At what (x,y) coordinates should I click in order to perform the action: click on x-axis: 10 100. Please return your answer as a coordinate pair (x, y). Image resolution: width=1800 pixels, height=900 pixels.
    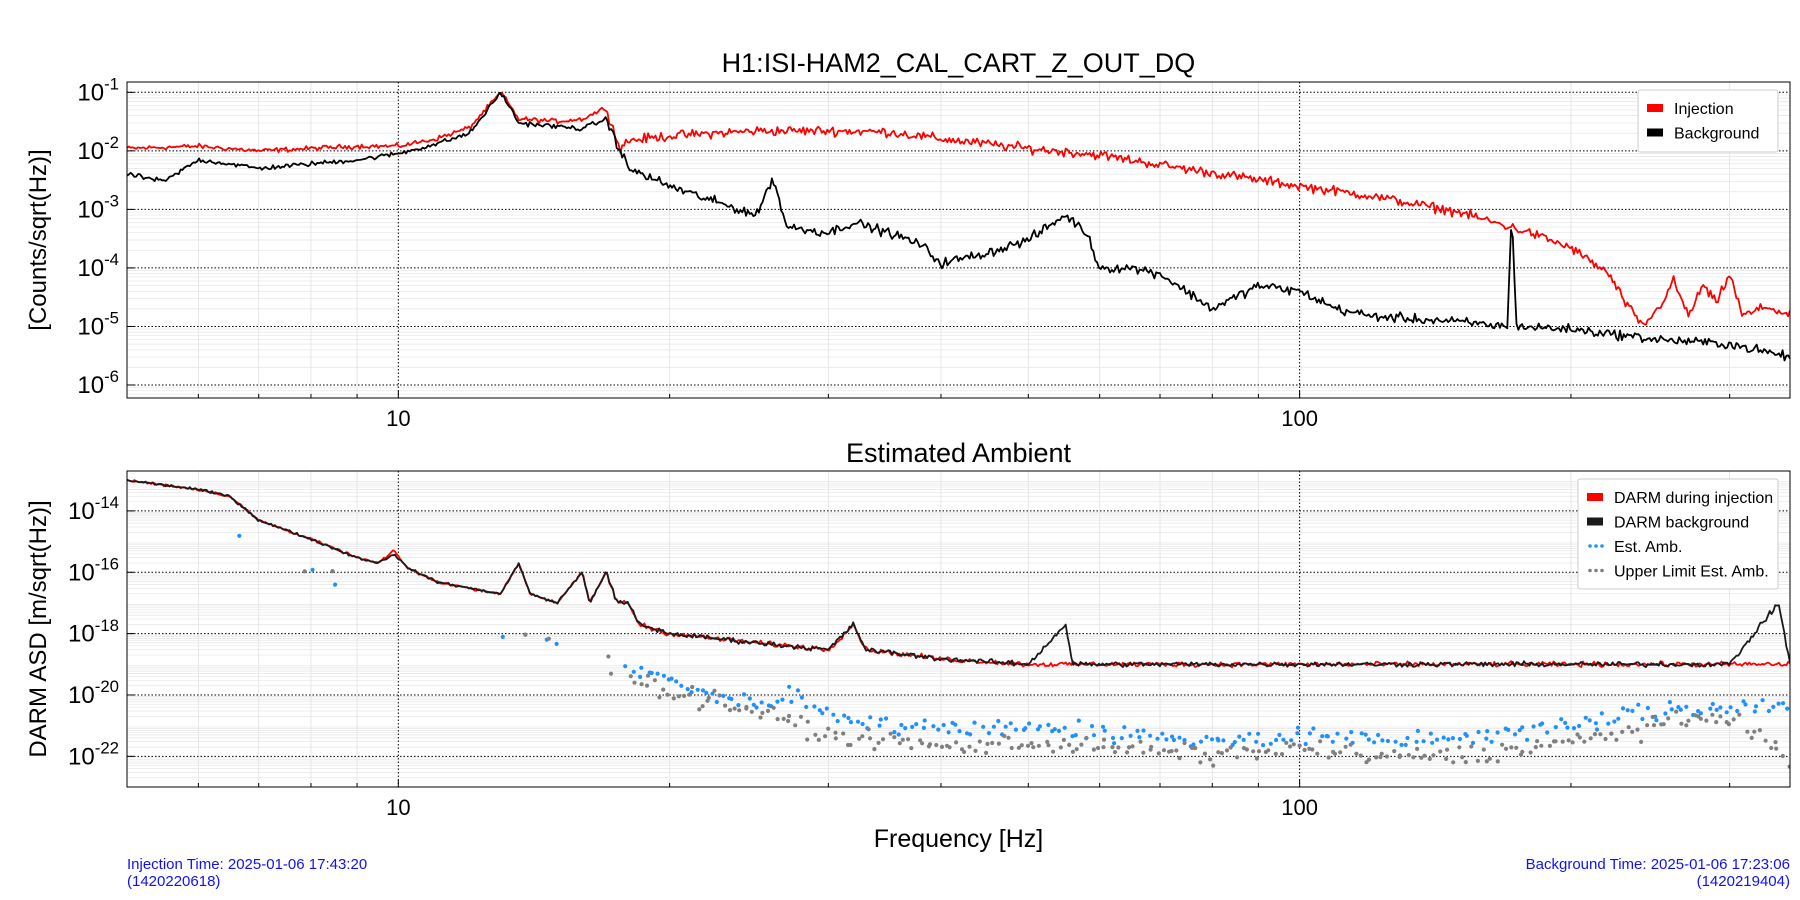
    Looking at the image, I should click on (964, 411).